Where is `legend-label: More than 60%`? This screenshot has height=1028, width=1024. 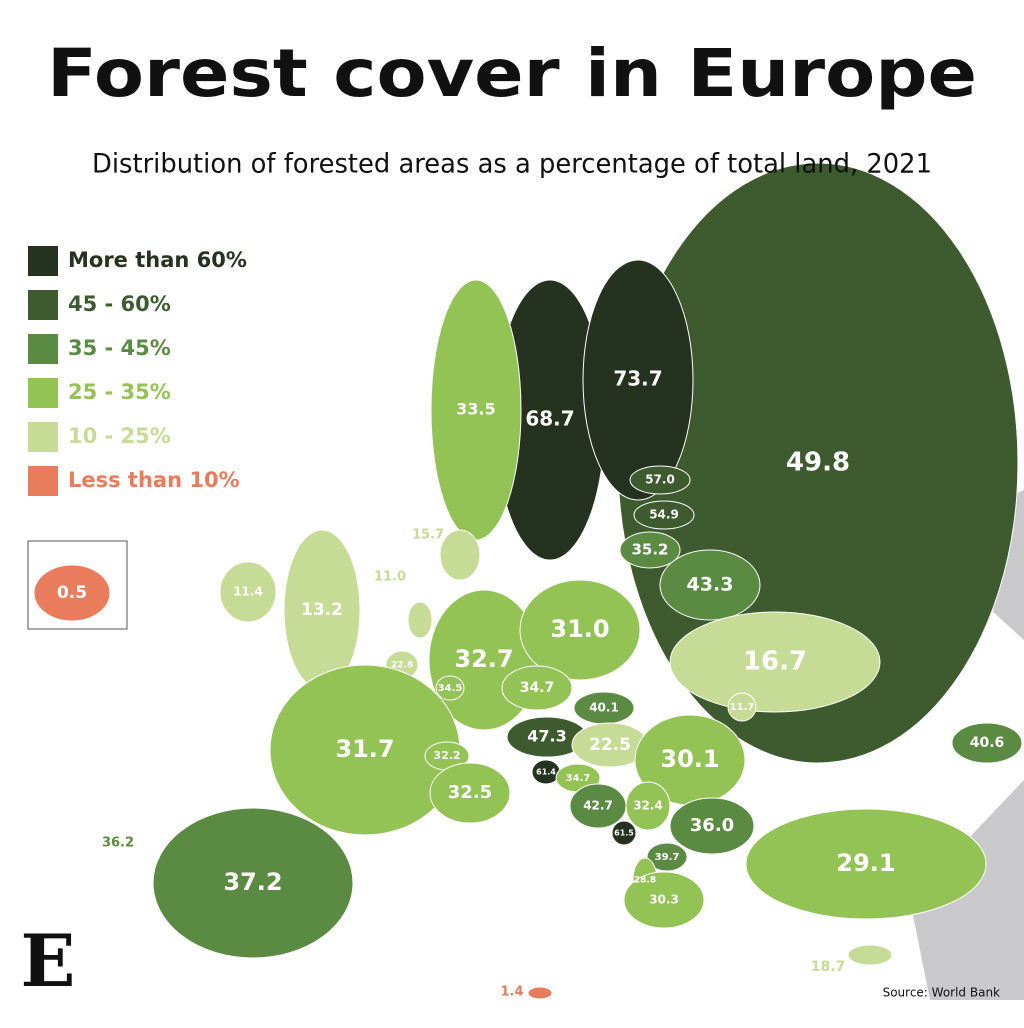 legend-label: More than 60% is located at coordinates (157, 260).